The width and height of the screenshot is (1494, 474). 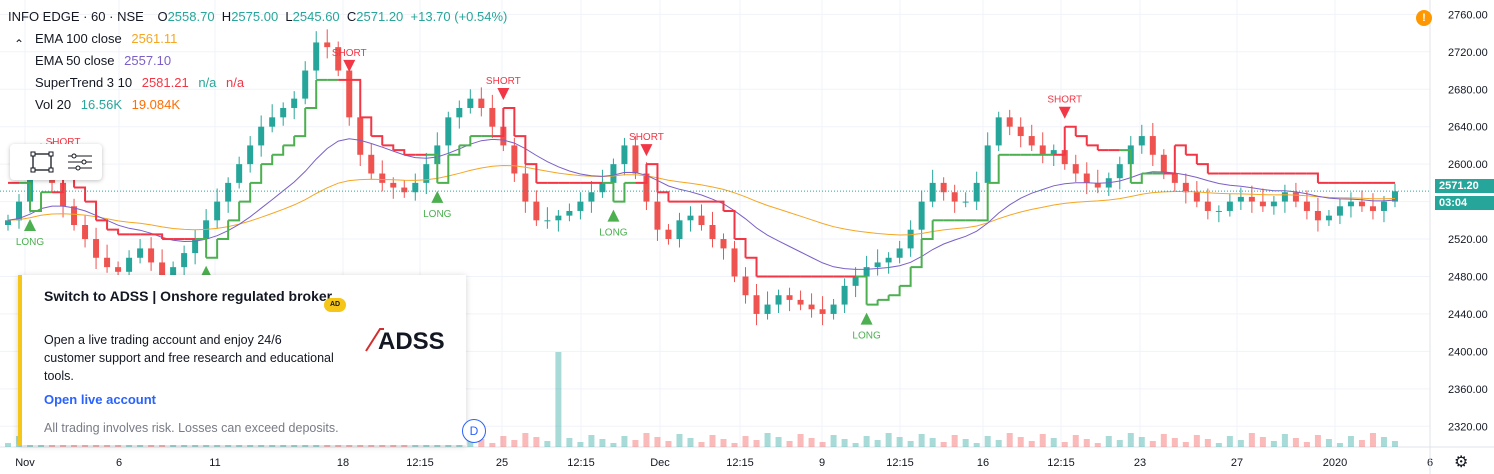 What do you see at coordinates (822, 463) in the screenshot?
I see `time-tick-label: 9` at bounding box center [822, 463].